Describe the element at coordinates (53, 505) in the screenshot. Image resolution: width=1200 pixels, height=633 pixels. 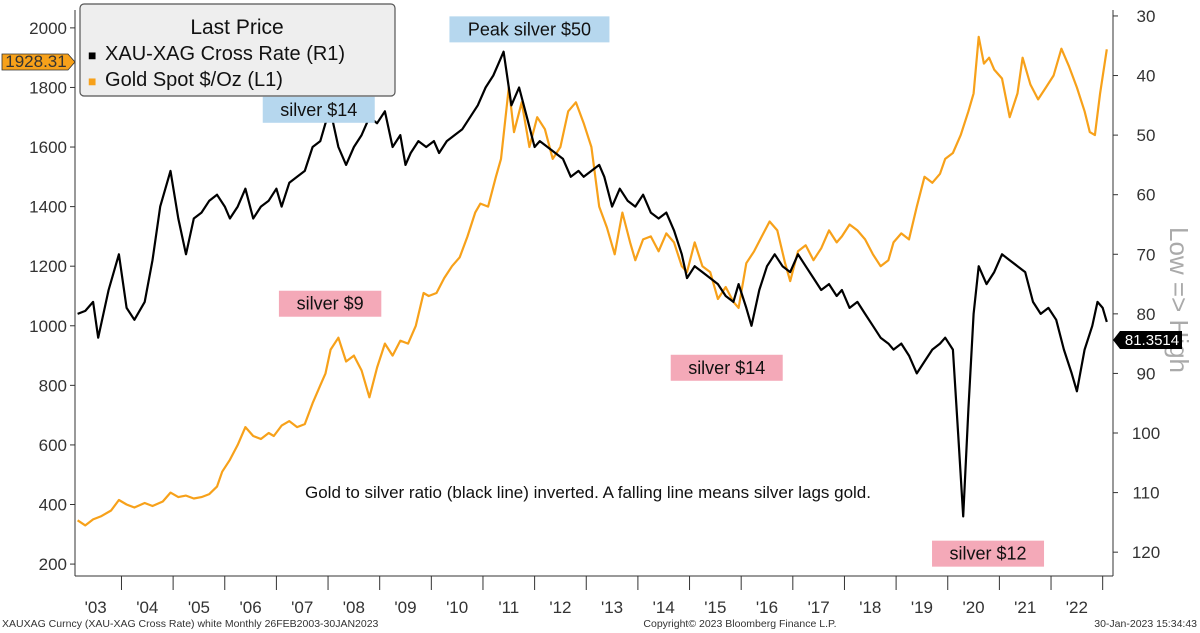
I see `left-tick-label: 400` at that location.